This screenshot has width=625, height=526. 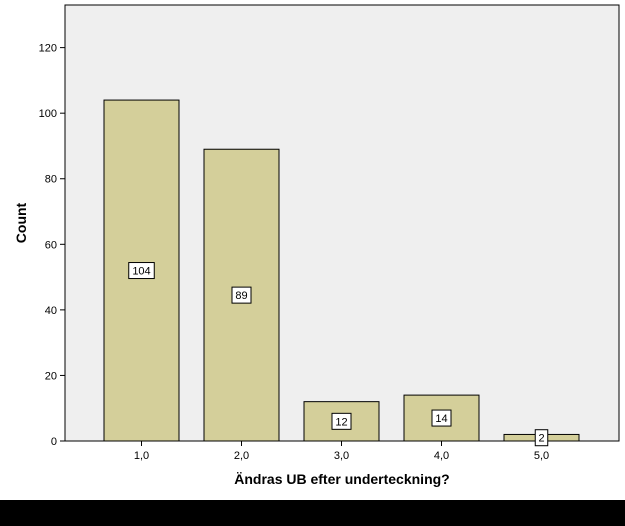 I want to click on data-label: 12, so click(x=341, y=422).